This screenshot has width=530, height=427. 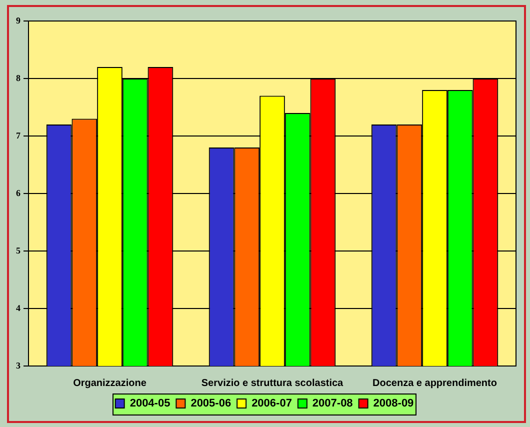 I want to click on x-tick-label: Servizio e struttura scolastica, so click(x=272, y=383).